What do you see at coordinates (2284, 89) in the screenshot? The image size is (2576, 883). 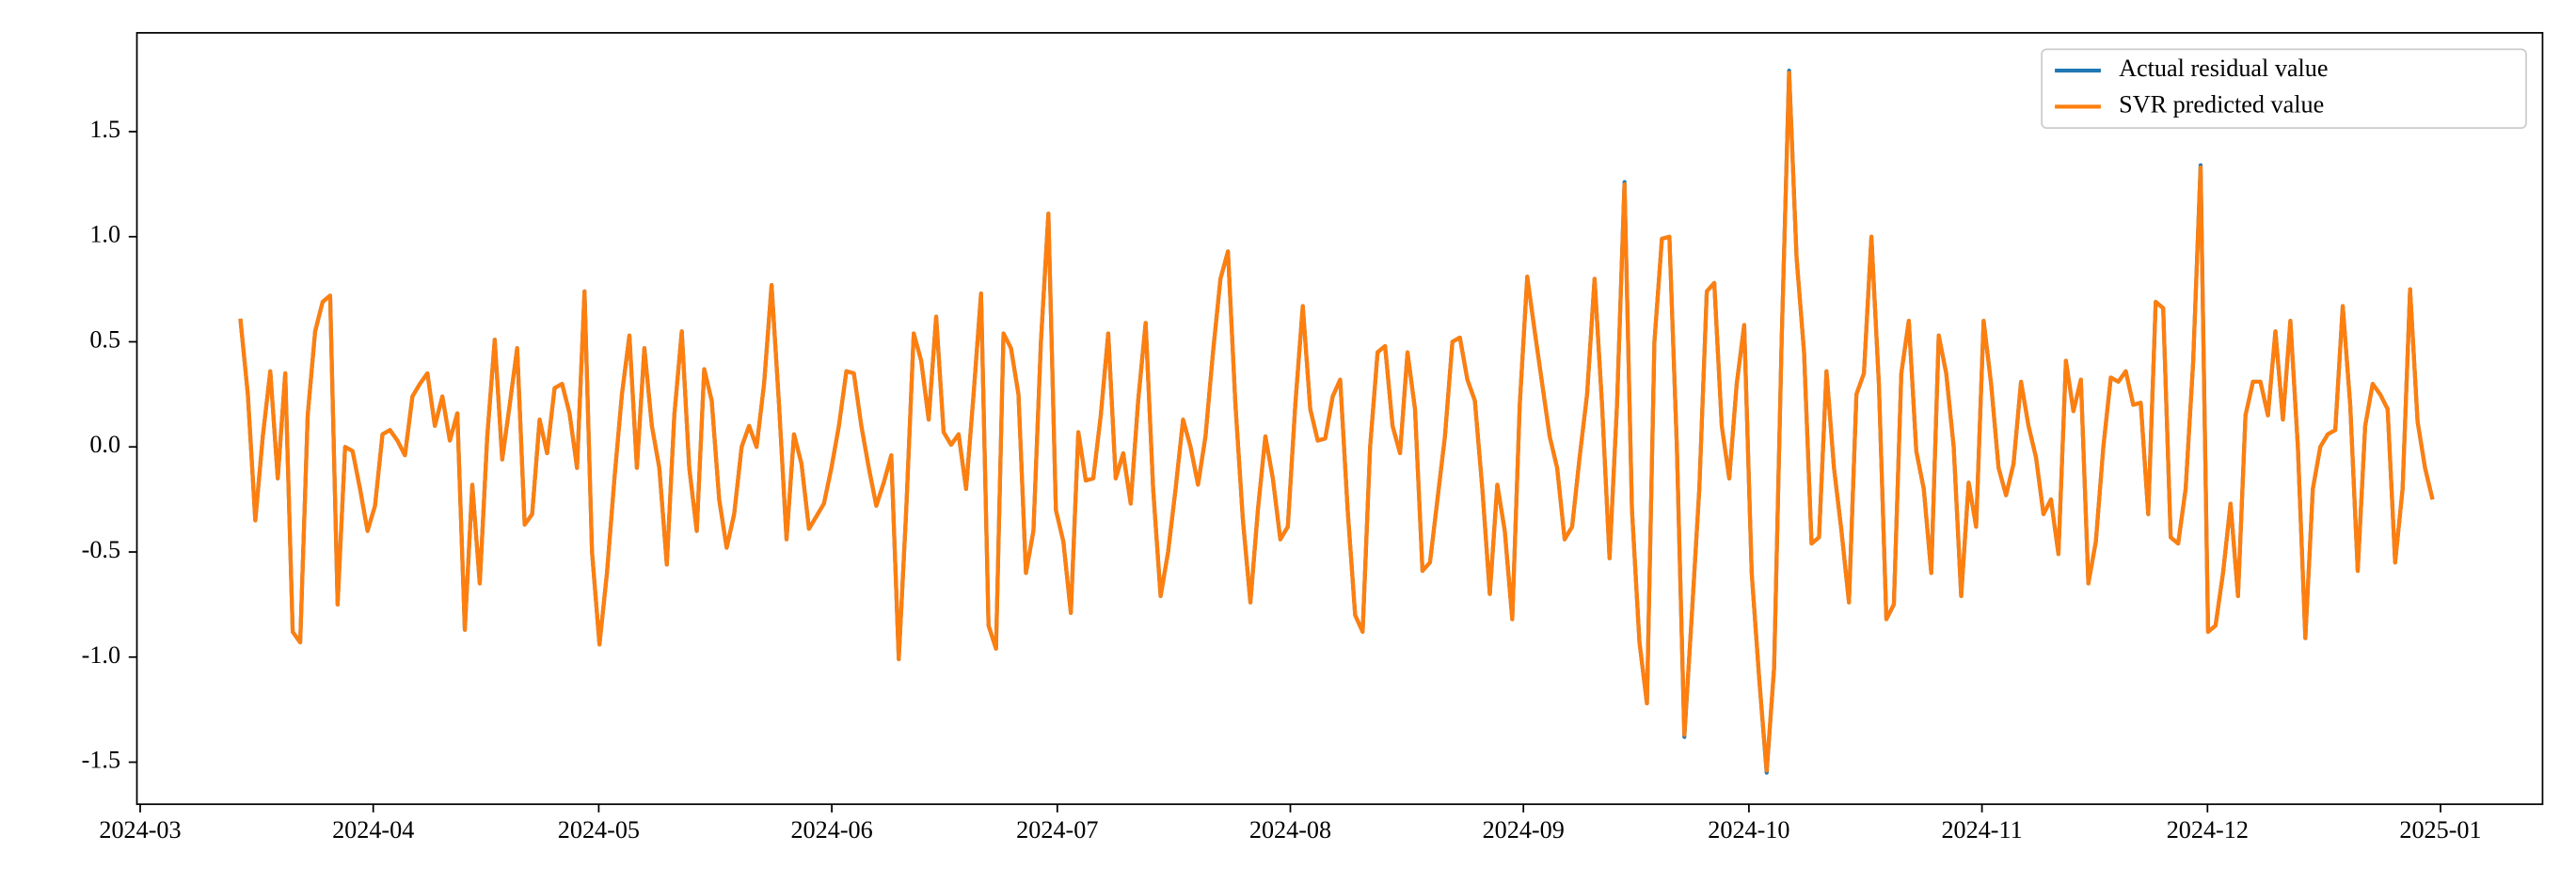 I see `legend-box` at bounding box center [2284, 89].